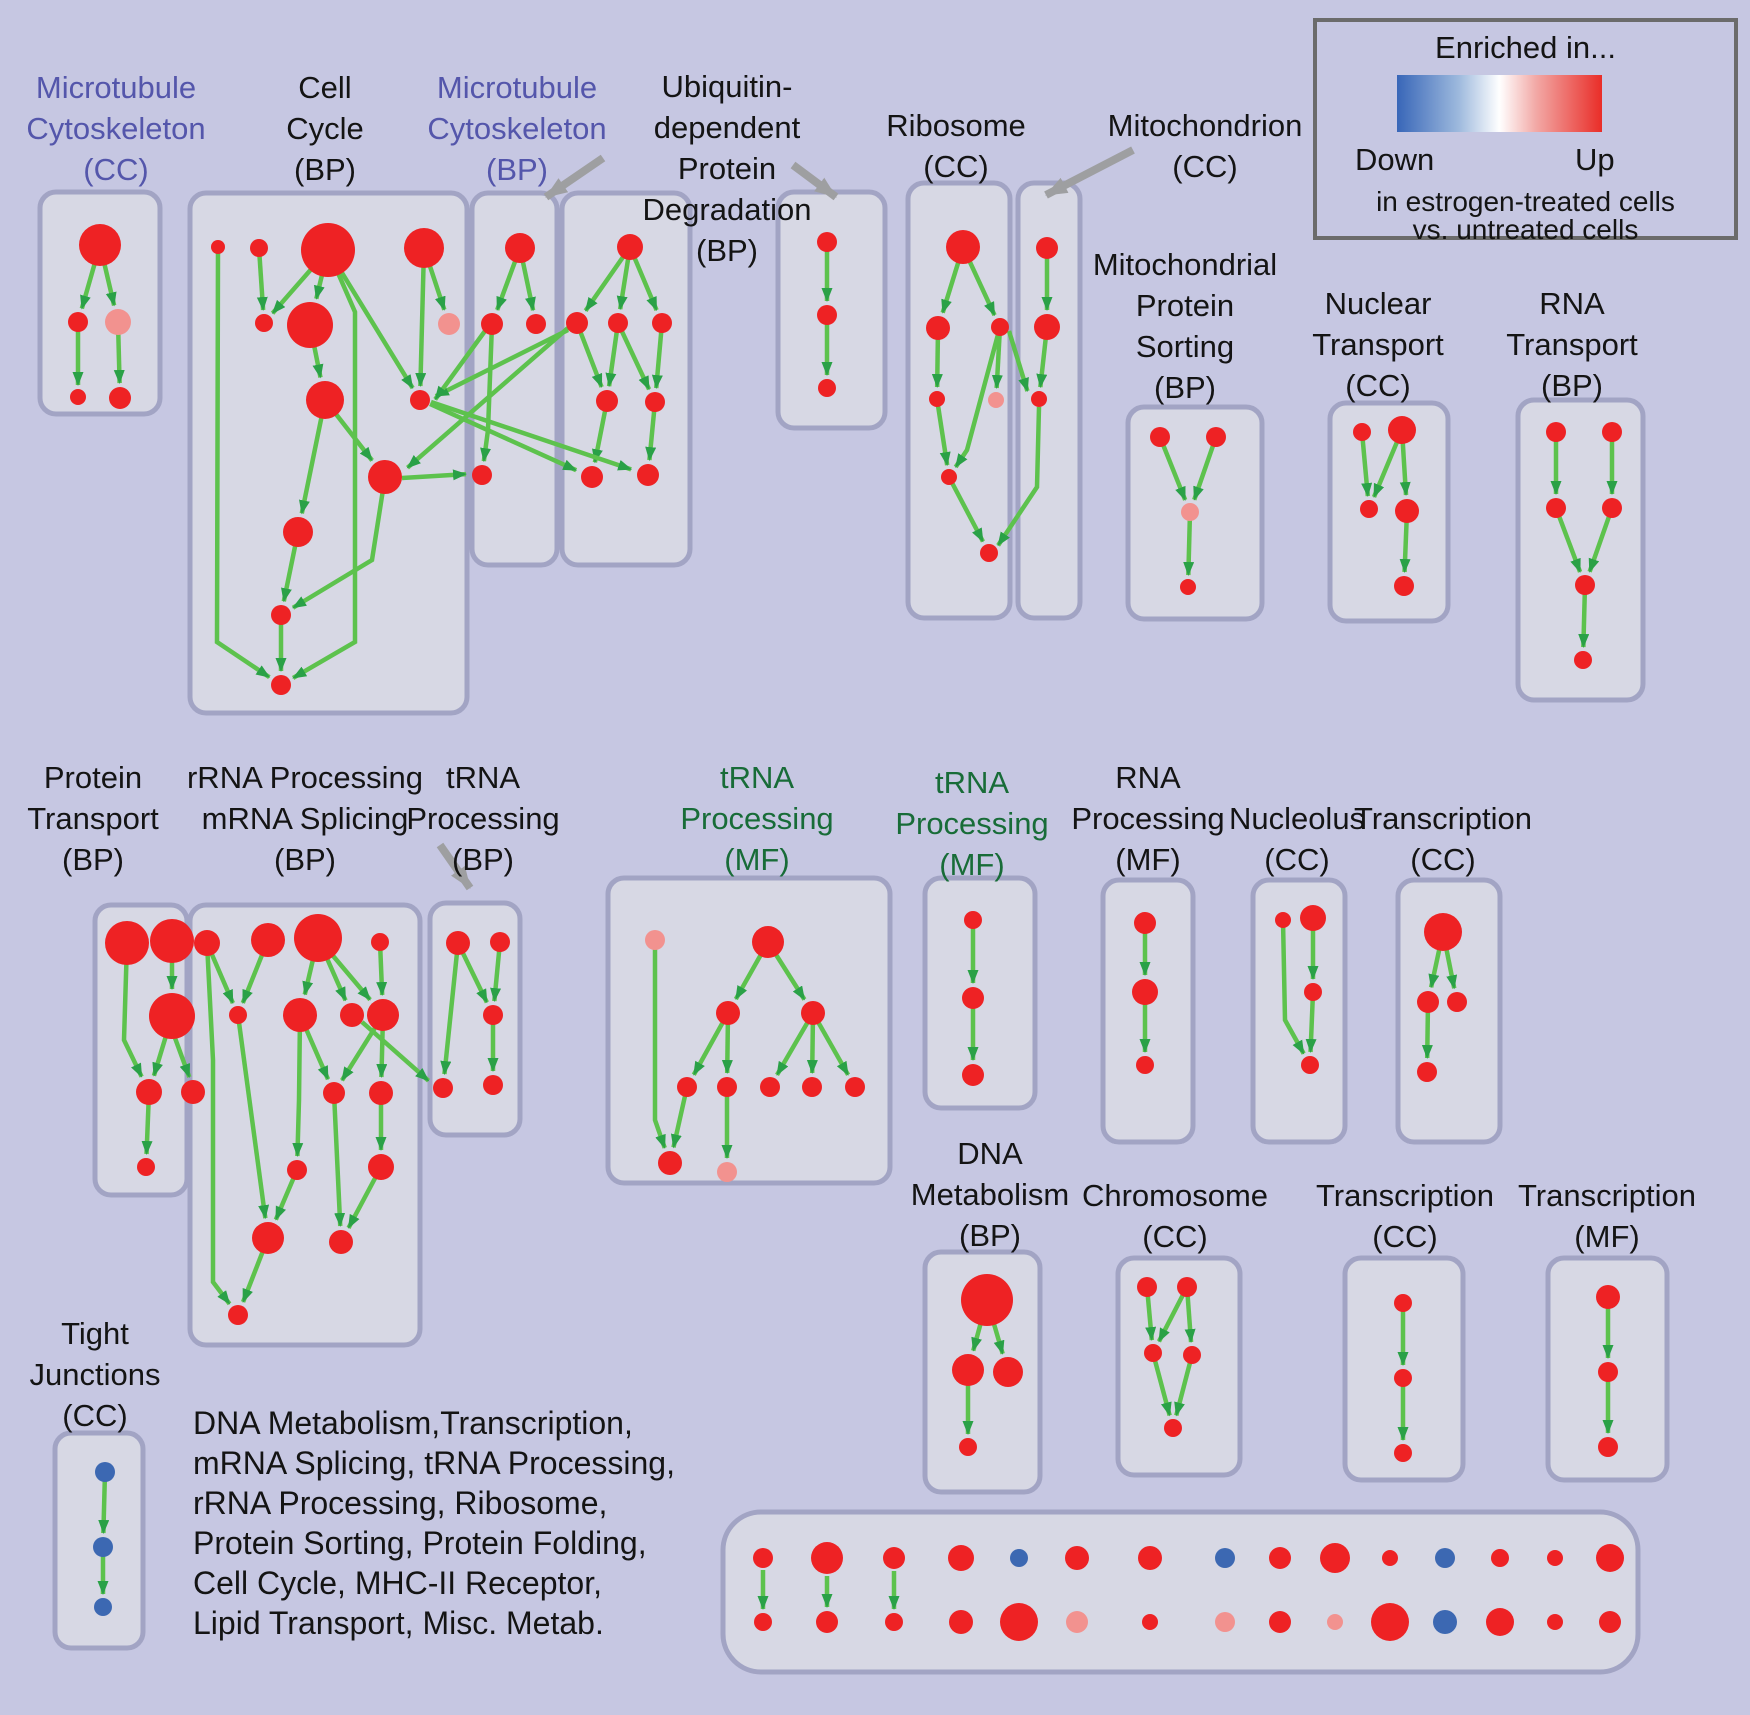 The image size is (1750, 1715). I want to click on legend-subtitle-2: vs. untreated cells, so click(1525, 229).